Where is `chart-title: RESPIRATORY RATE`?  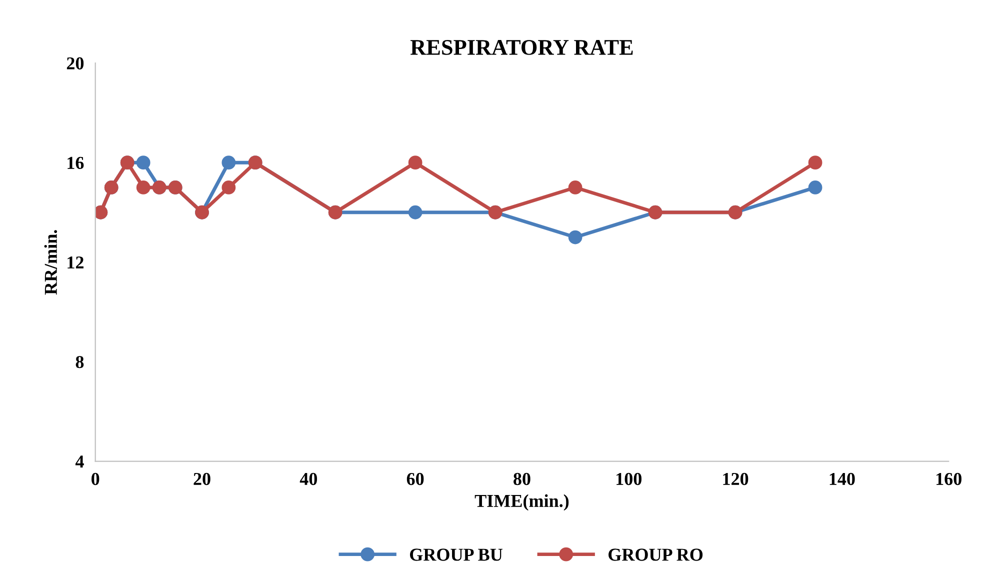 chart-title: RESPIRATORY RATE is located at coordinates (521, 47).